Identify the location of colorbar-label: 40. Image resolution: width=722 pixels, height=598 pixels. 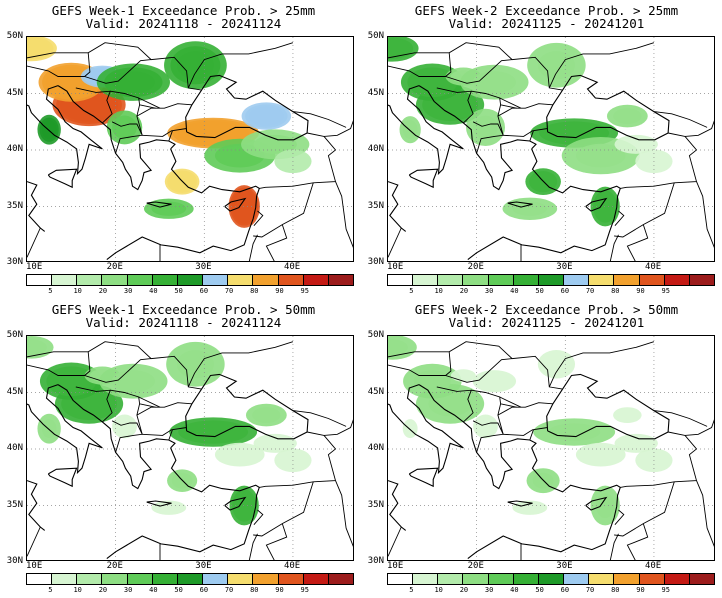
(514, 590).